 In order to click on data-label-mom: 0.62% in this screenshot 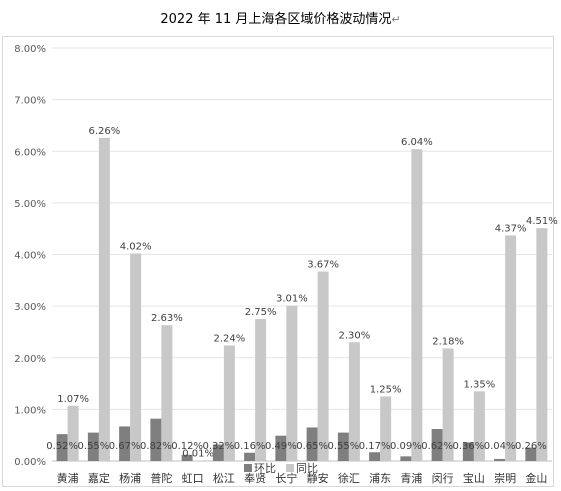, I will do `click(437, 446)`.